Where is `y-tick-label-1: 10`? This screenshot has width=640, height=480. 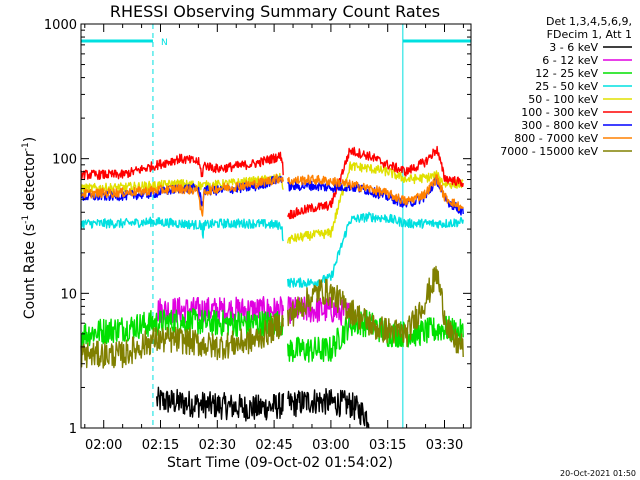
y-tick-label-1: 10 is located at coordinates (68, 294).